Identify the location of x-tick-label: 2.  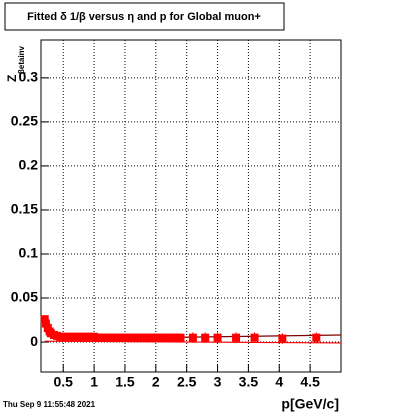
(156, 382).